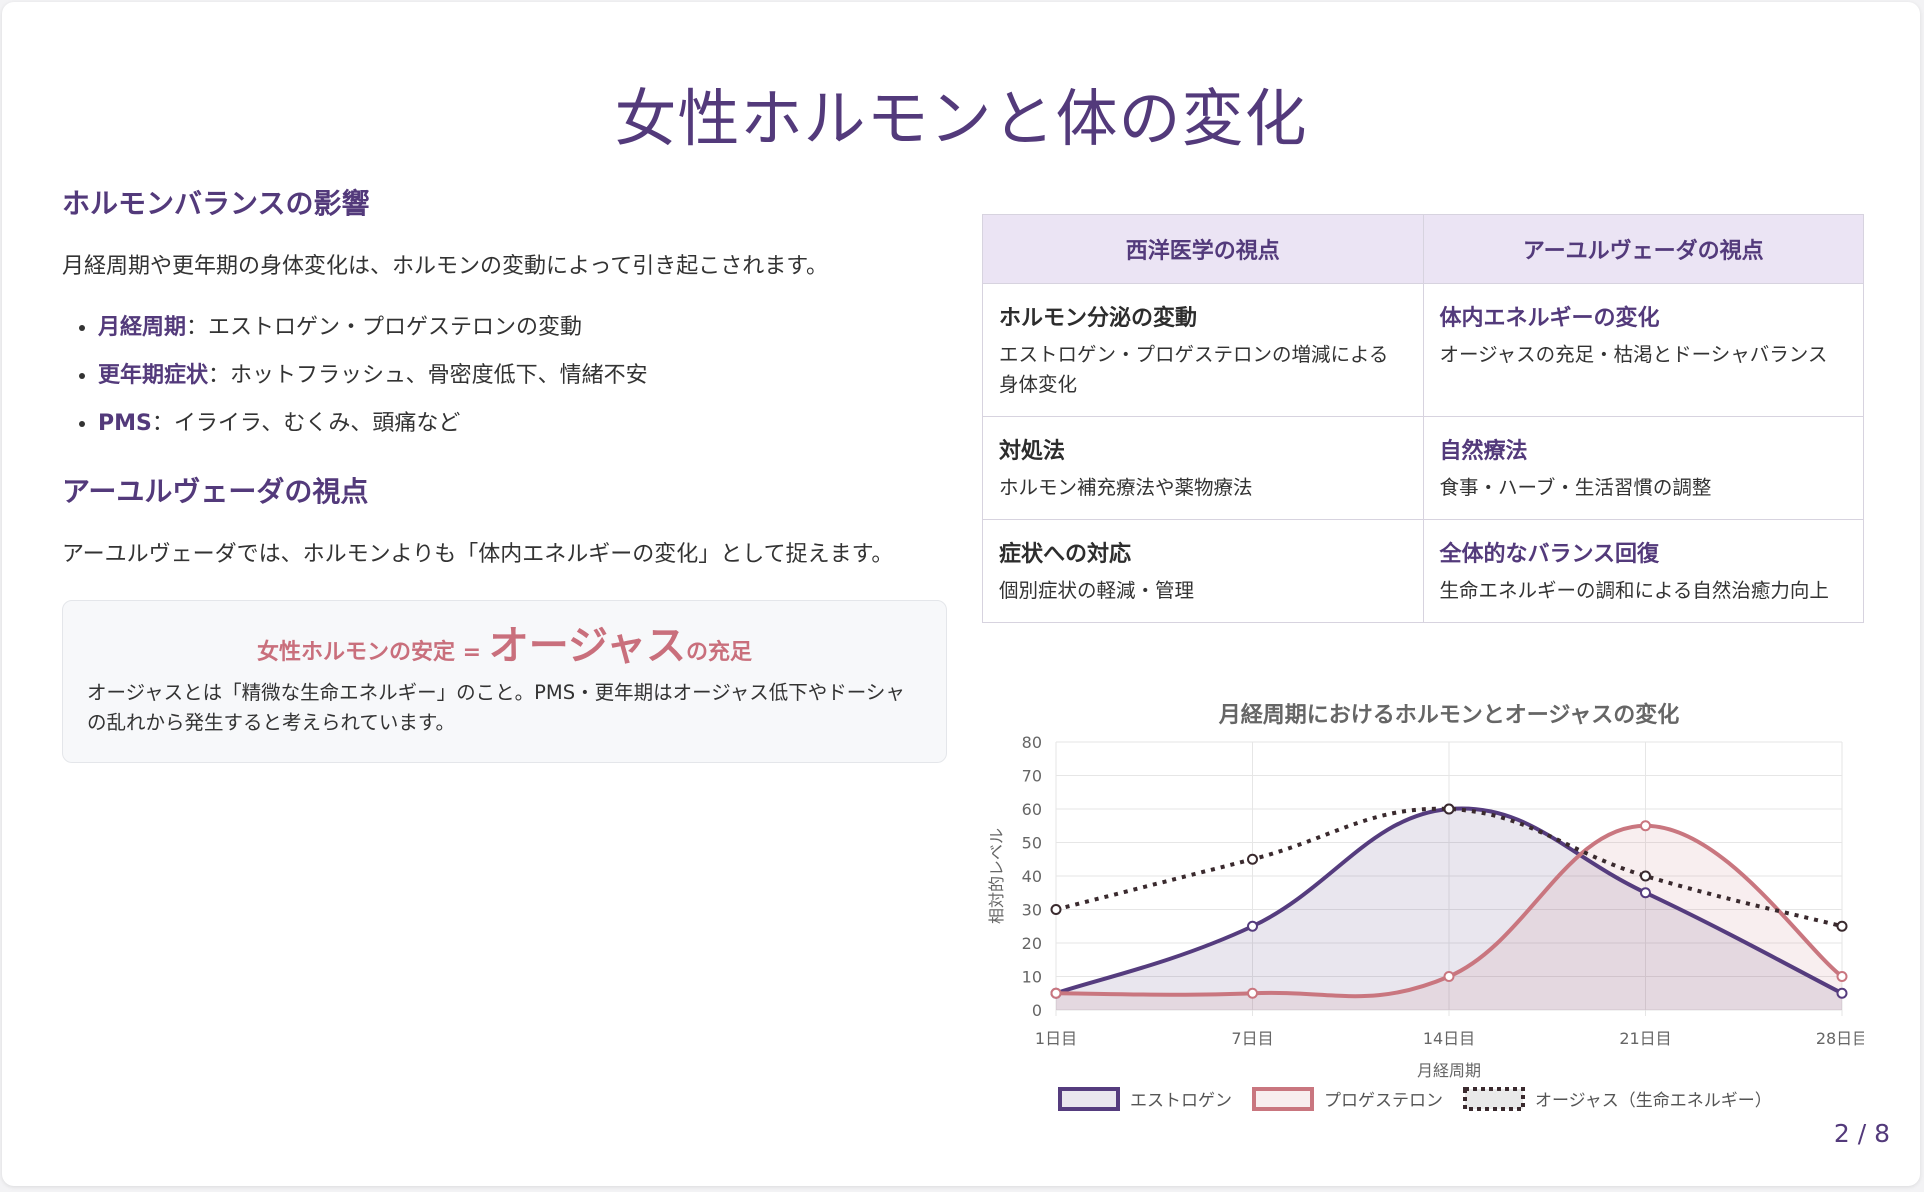  I want to click on chart-title: 月経周期におけるホルモンとオージャスの変化, so click(1448, 715).